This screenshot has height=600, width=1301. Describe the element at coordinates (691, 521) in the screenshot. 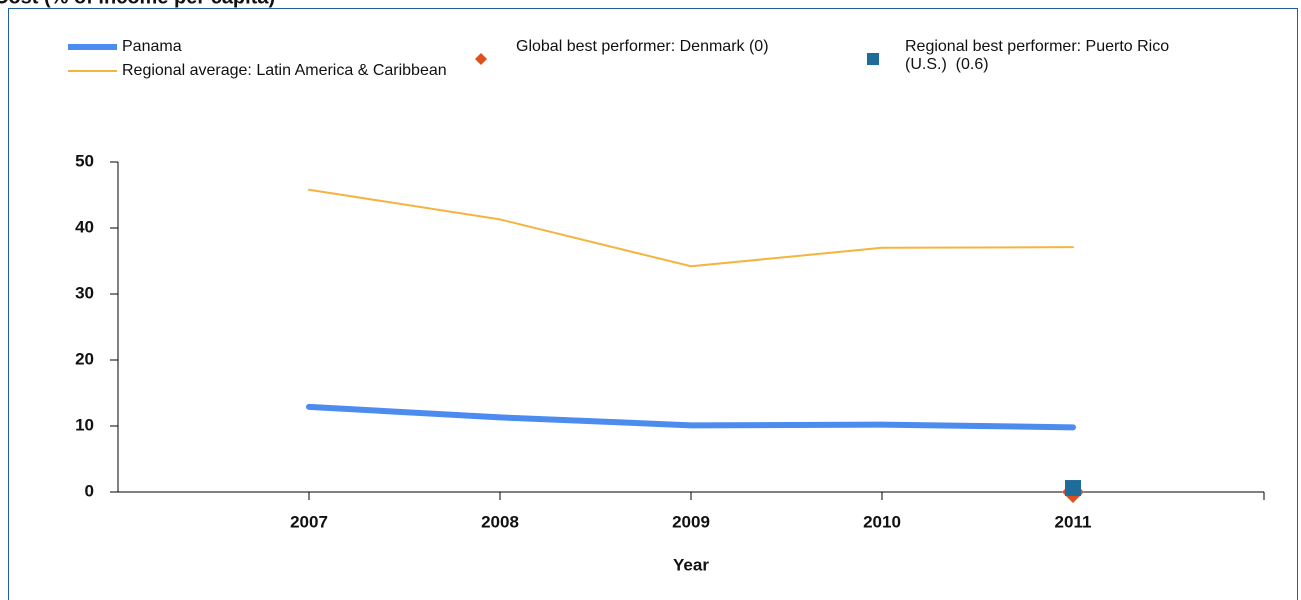

I see `x-tick-label: 2009` at that location.